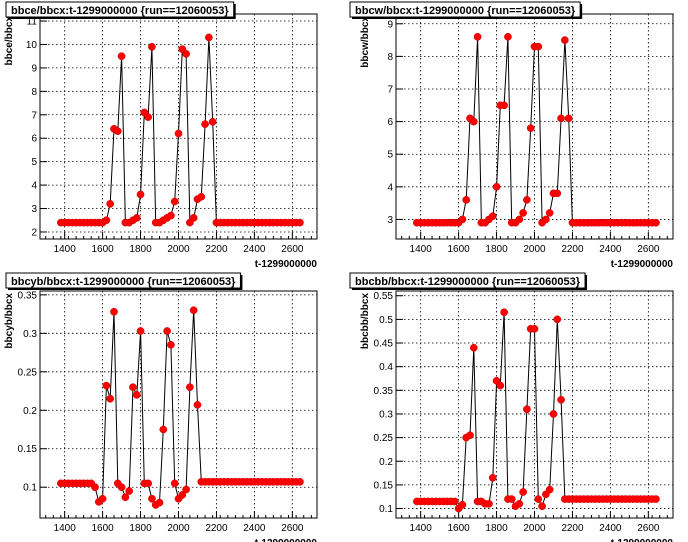 Image resolution: width=688 pixels, height=542 pixels. I want to click on y-tick-label: 0.55, so click(384, 296).